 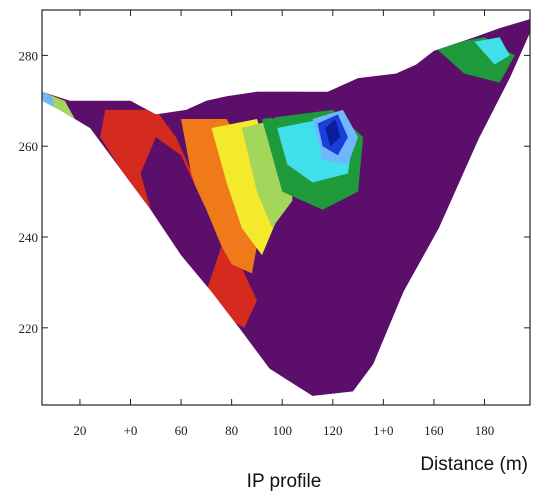 What do you see at coordinates (282, 430) in the screenshot?
I see `x-tick-label-4: 100` at bounding box center [282, 430].